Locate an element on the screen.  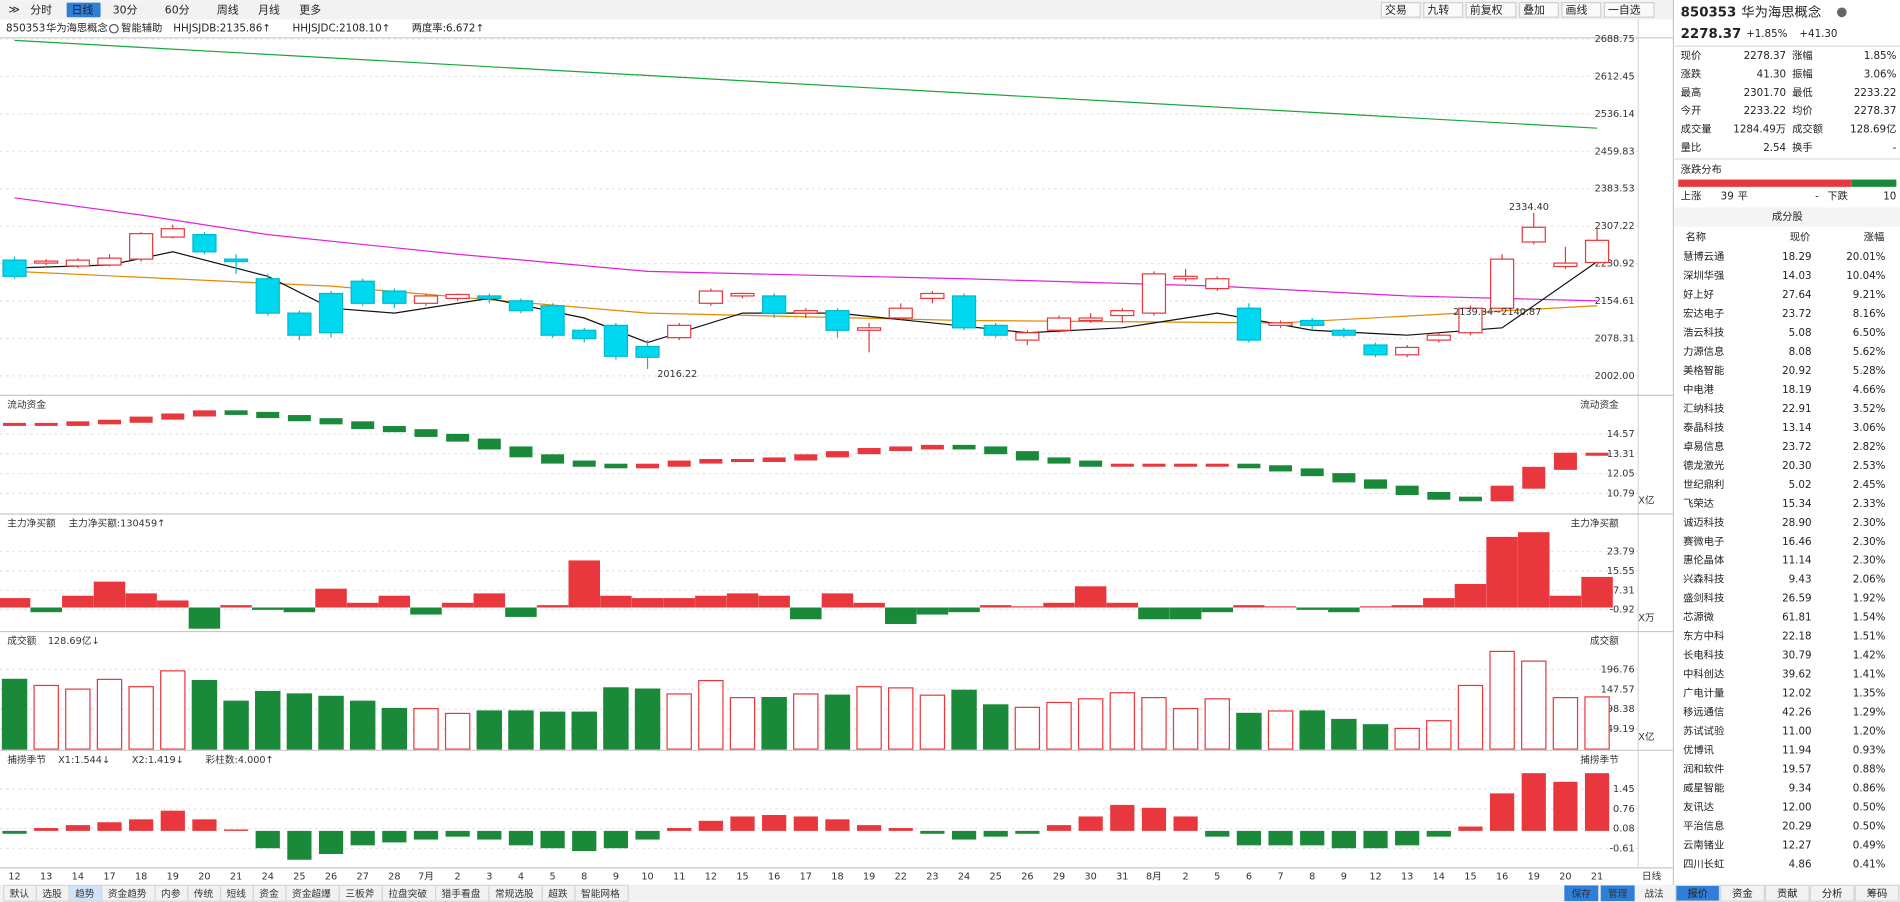
stock-price: 12.02 is located at coordinates (1796, 694).